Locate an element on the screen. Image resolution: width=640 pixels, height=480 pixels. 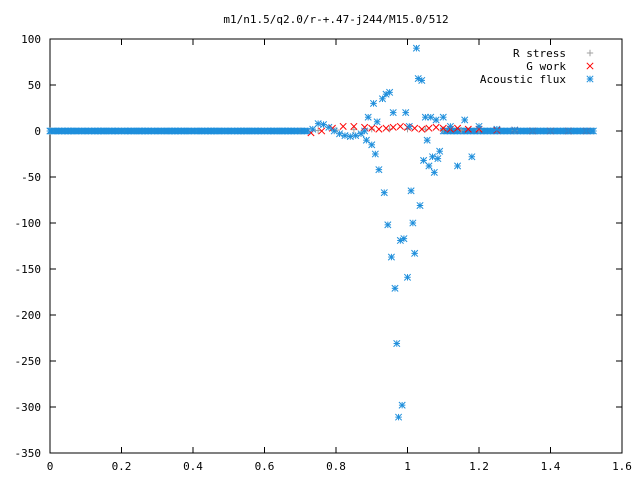
x-tick-label: 1 is located at coordinates (407, 466).